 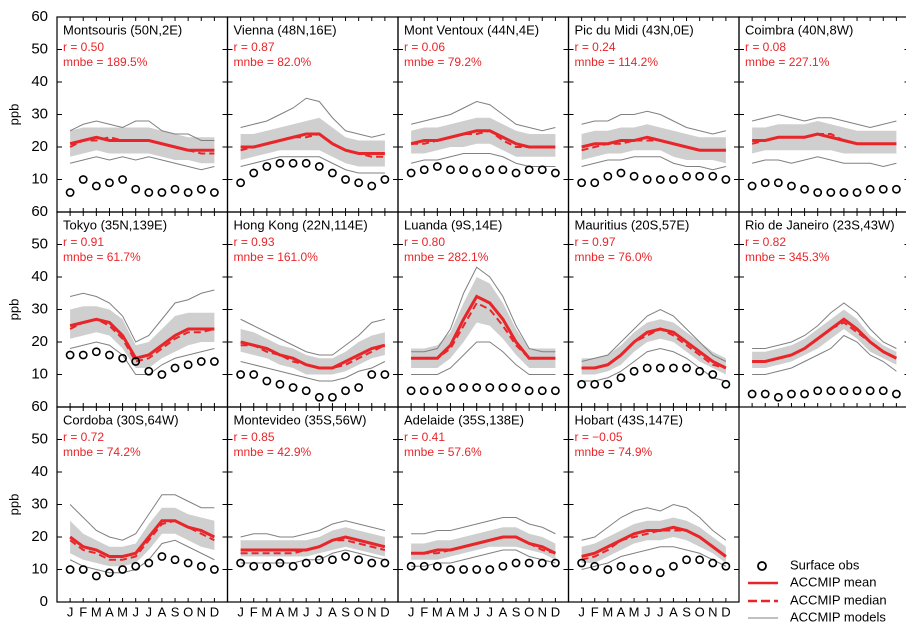 What do you see at coordinates (115, 224) in the screenshot?
I see `panel-title: Tokyo (35N,139E)` at bounding box center [115, 224].